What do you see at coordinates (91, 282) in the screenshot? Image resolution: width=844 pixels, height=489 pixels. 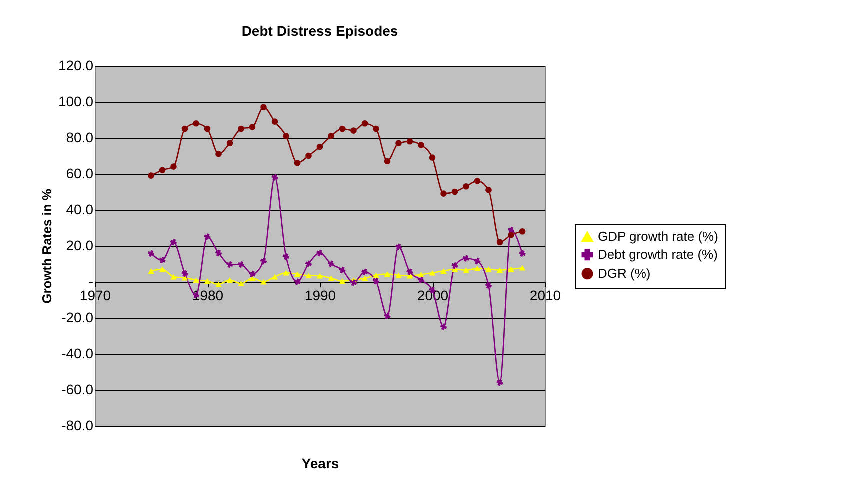 I see `y-tick-label: -` at bounding box center [91, 282].